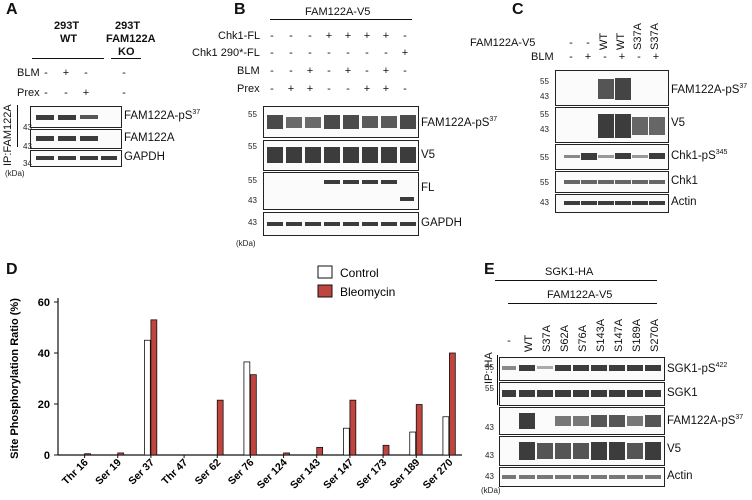 This screenshot has height=500, width=752. I want to click on panel-e-sub-line, so click(582, 303).